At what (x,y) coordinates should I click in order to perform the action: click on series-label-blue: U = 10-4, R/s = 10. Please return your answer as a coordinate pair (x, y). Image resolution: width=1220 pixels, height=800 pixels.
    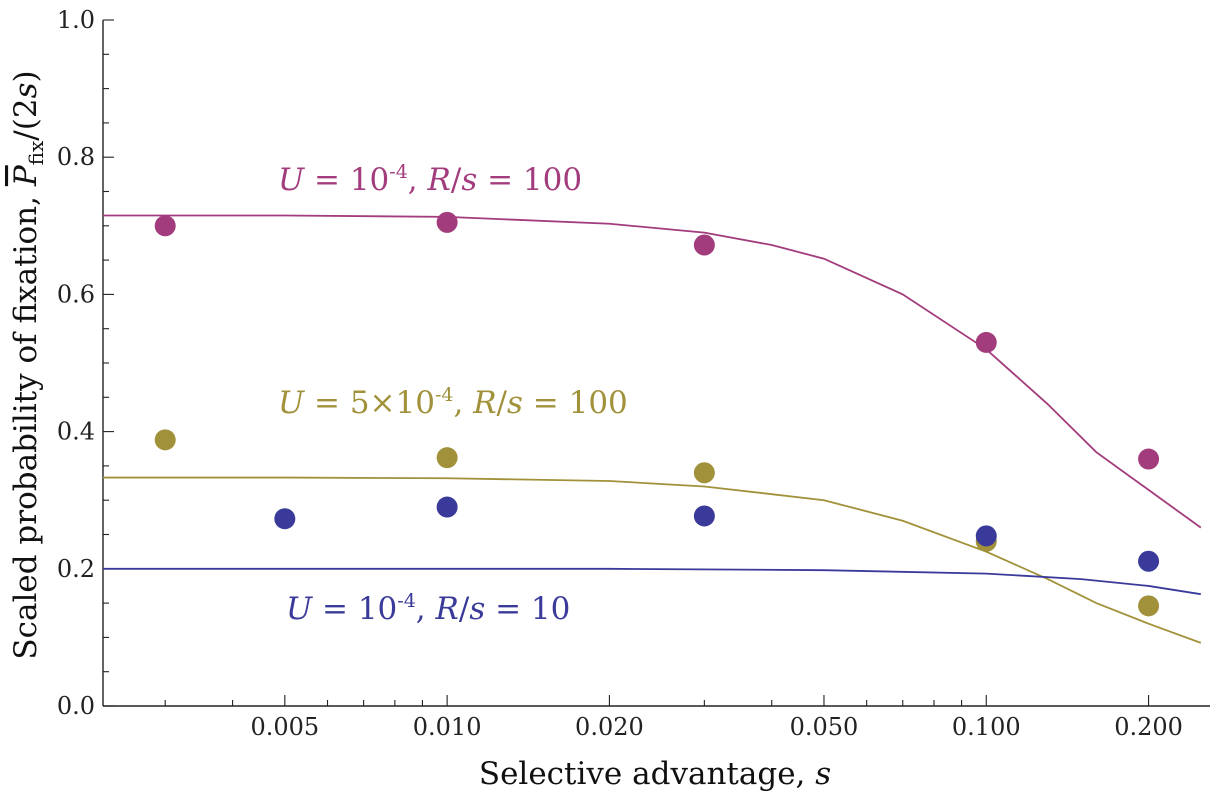
    Looking at the image, I should click on (428, 608).